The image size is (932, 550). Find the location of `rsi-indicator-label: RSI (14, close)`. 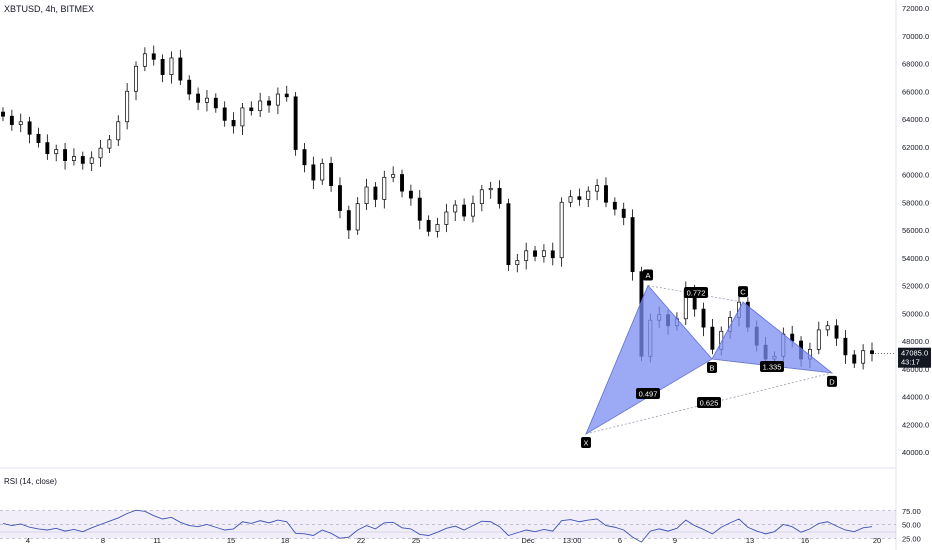

rsi-indicator-label: RSI (14, close) is located at coordinates (30, 481).